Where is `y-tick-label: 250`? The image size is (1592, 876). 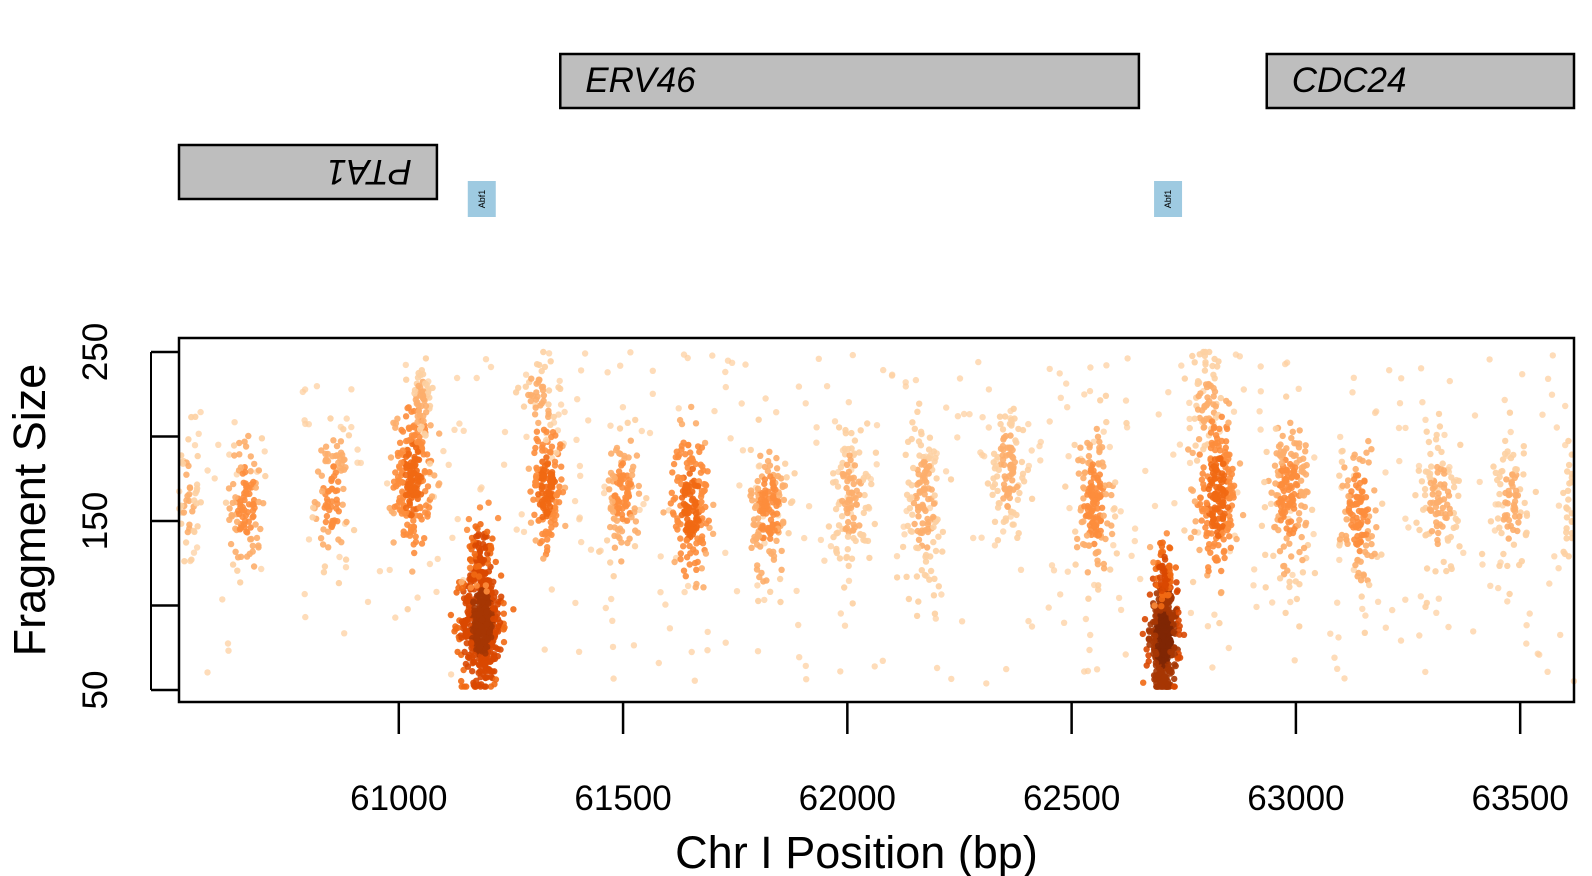 y-tick-label: 250 is located at coordinates (95, 352).